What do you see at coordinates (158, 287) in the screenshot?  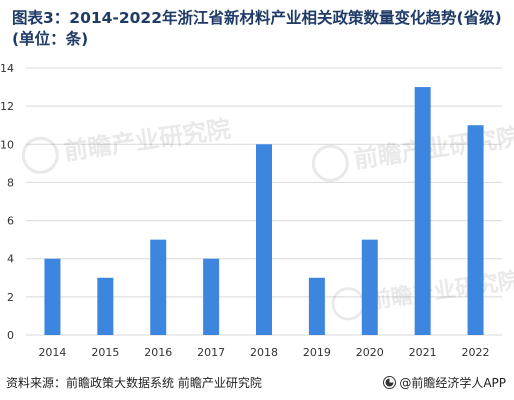 I see `bar-2016` at bounding box center [158, 287].